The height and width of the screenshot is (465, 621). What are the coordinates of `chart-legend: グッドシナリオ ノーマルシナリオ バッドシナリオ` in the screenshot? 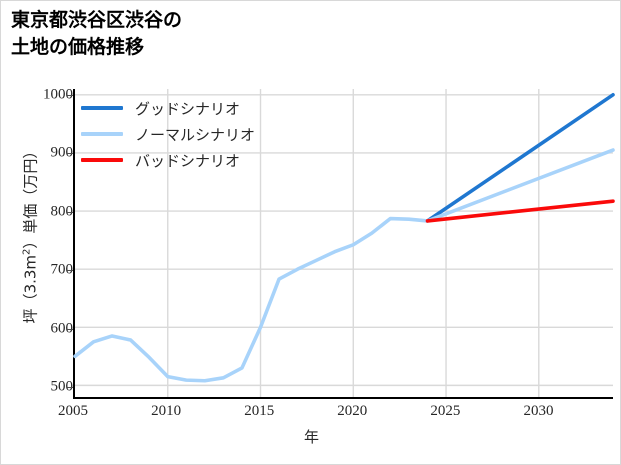 It's located at (170, 134).